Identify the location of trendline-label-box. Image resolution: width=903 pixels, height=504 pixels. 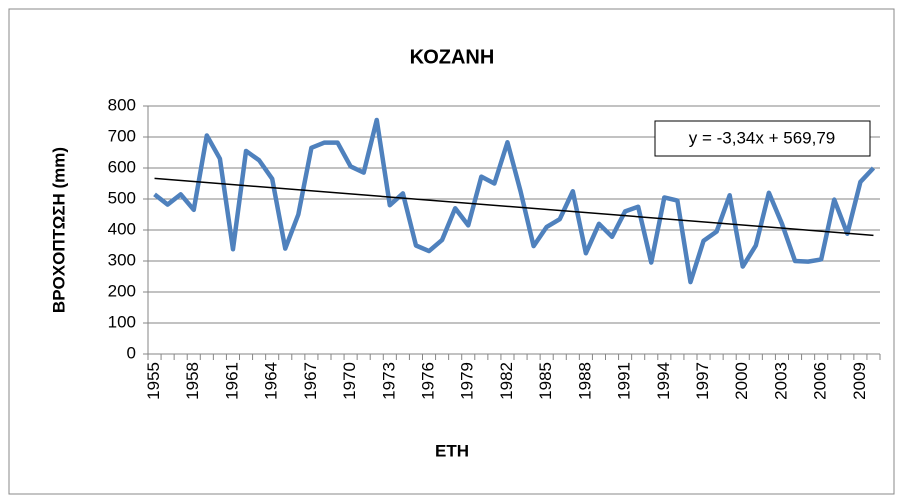
(762, 138).